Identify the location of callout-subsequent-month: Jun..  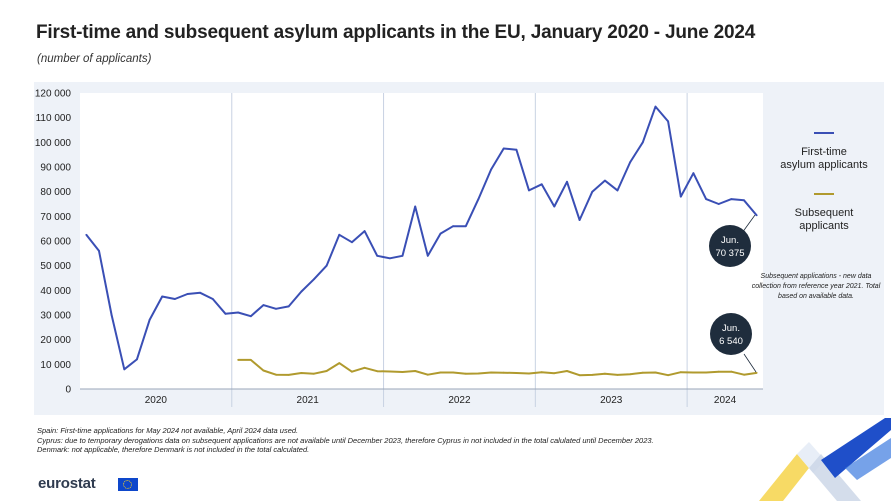
(731, 328).